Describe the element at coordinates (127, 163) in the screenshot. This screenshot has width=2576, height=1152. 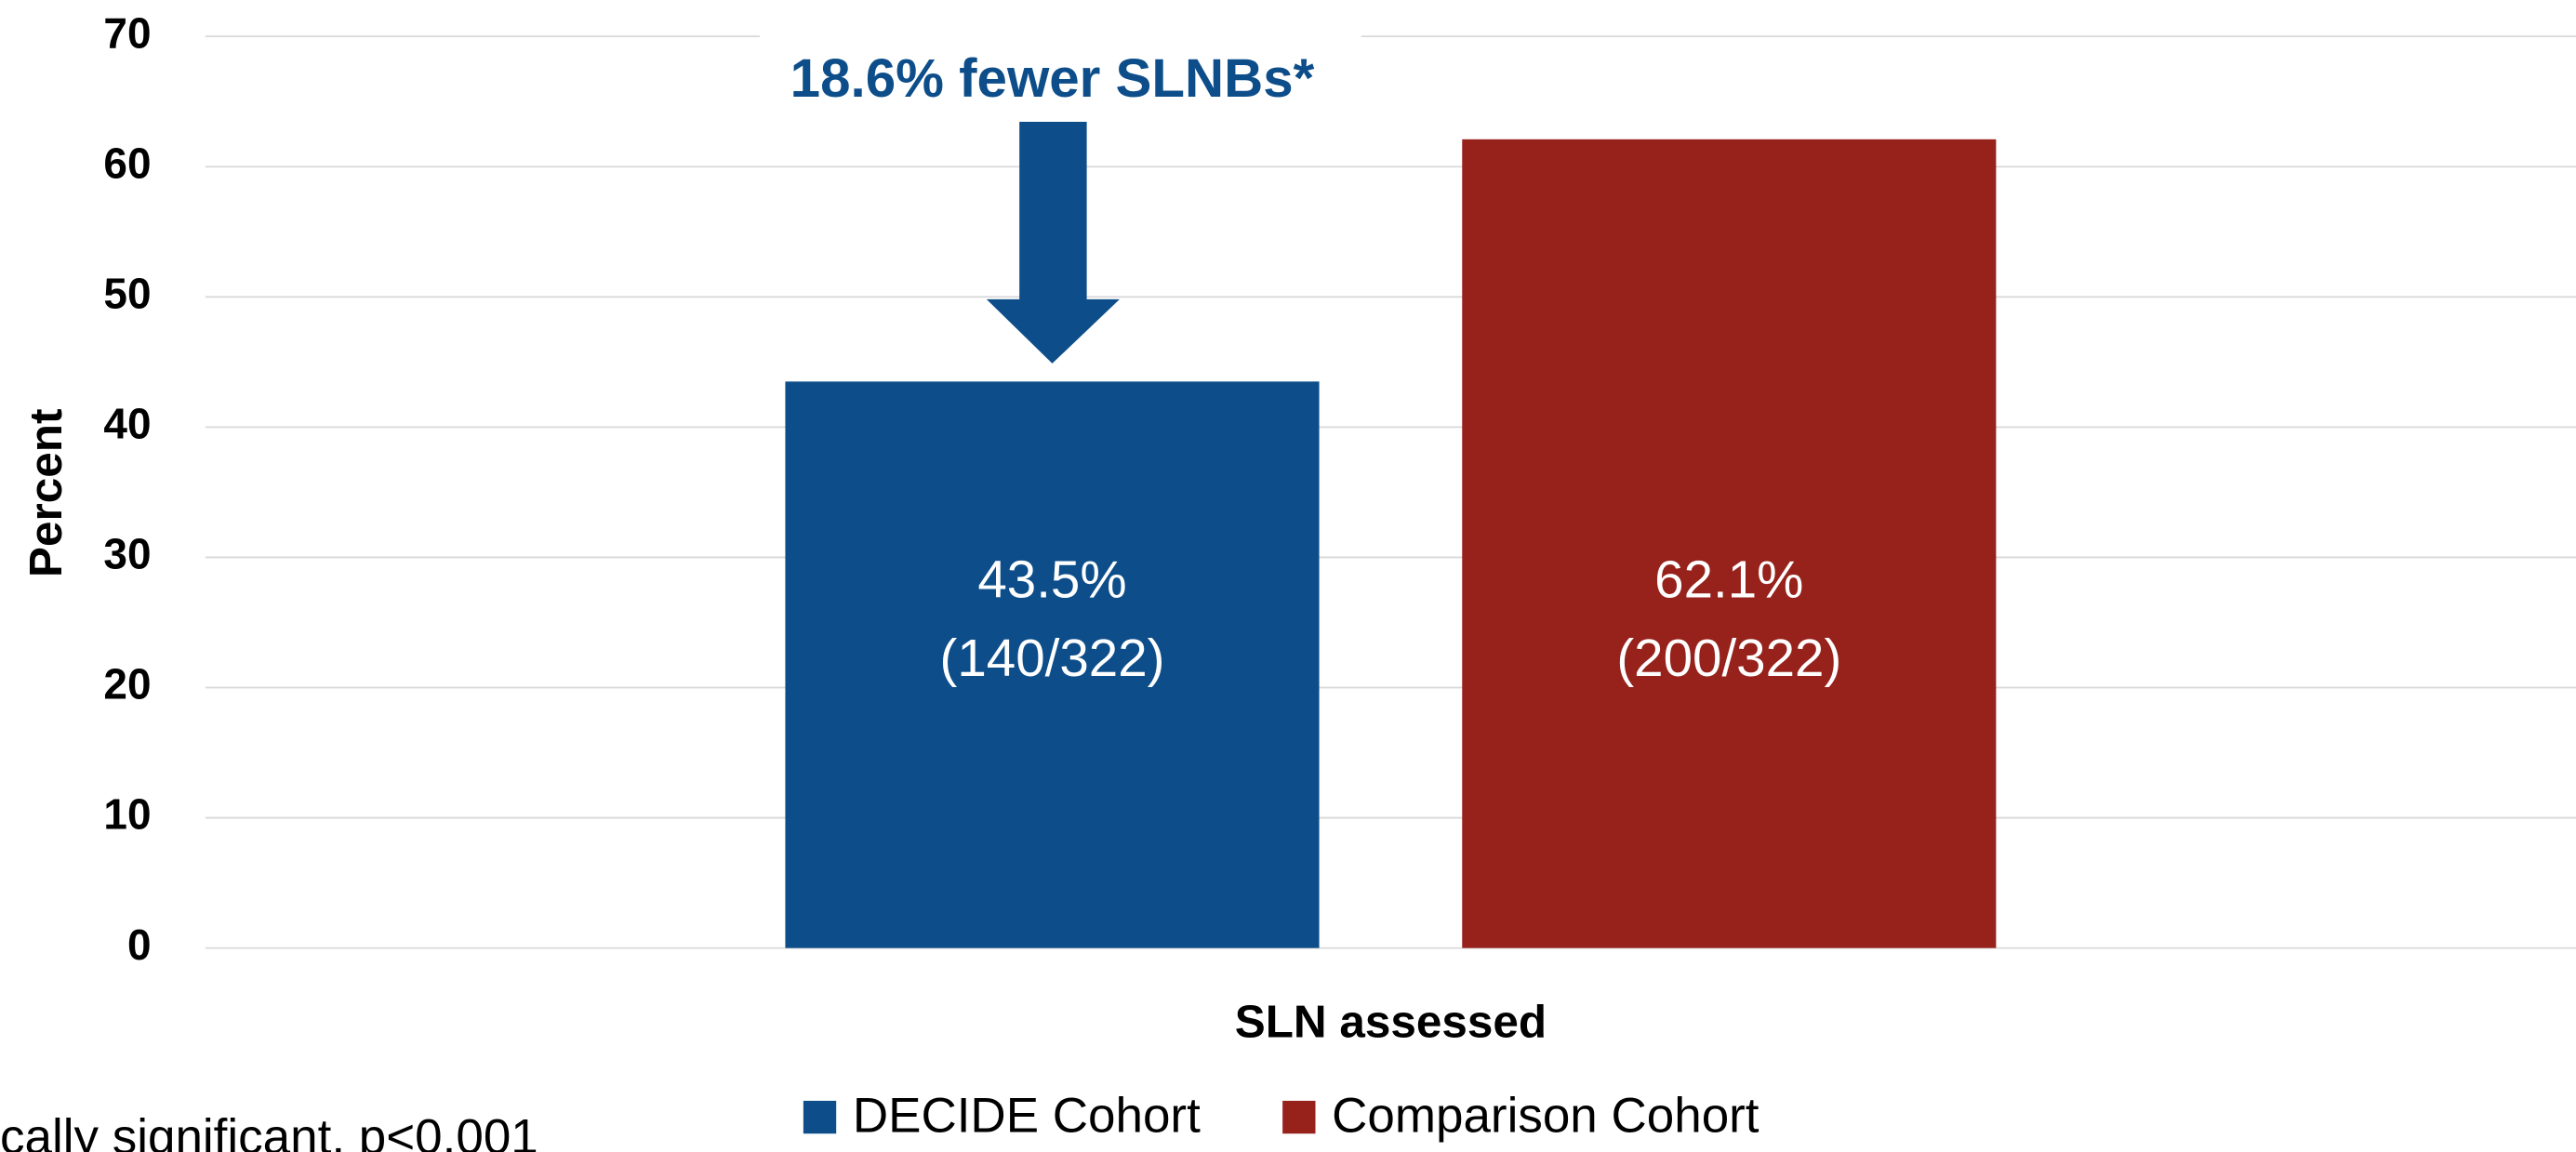
I see `y-tick-label: 60` at that location.